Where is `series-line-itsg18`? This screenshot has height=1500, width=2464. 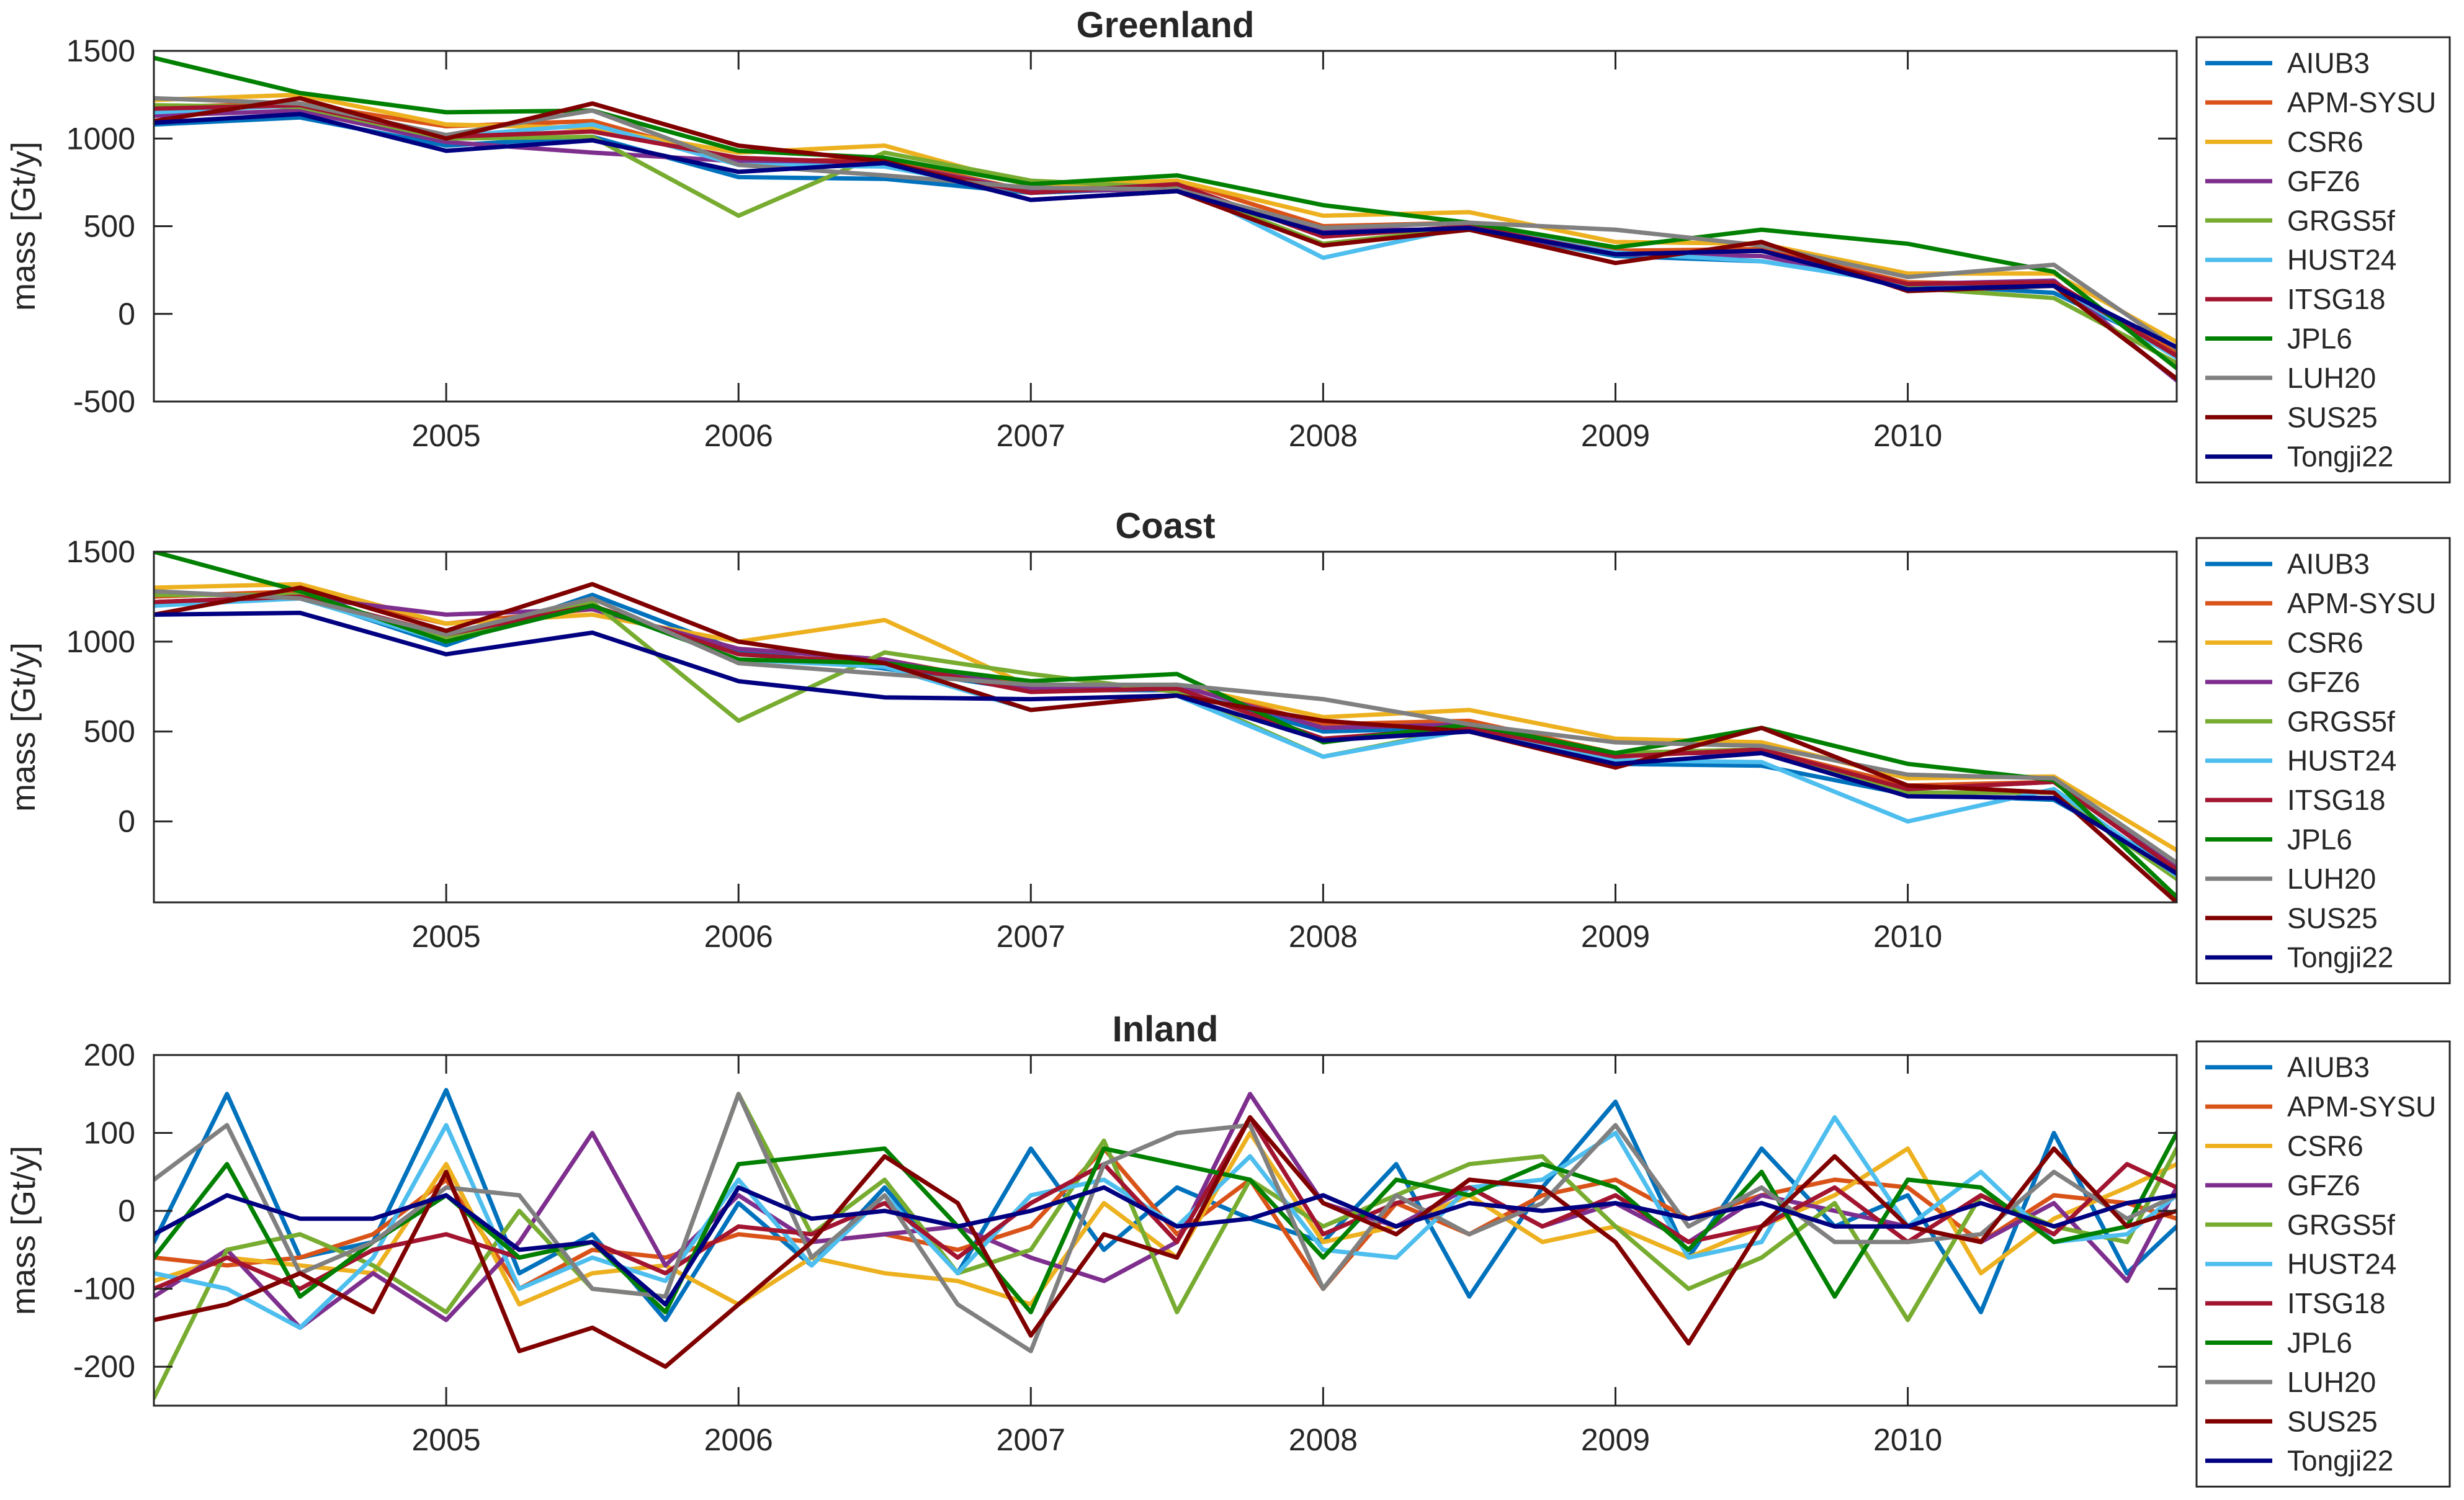
series-line-itsg18 is located at coordinates (1165, 1203).